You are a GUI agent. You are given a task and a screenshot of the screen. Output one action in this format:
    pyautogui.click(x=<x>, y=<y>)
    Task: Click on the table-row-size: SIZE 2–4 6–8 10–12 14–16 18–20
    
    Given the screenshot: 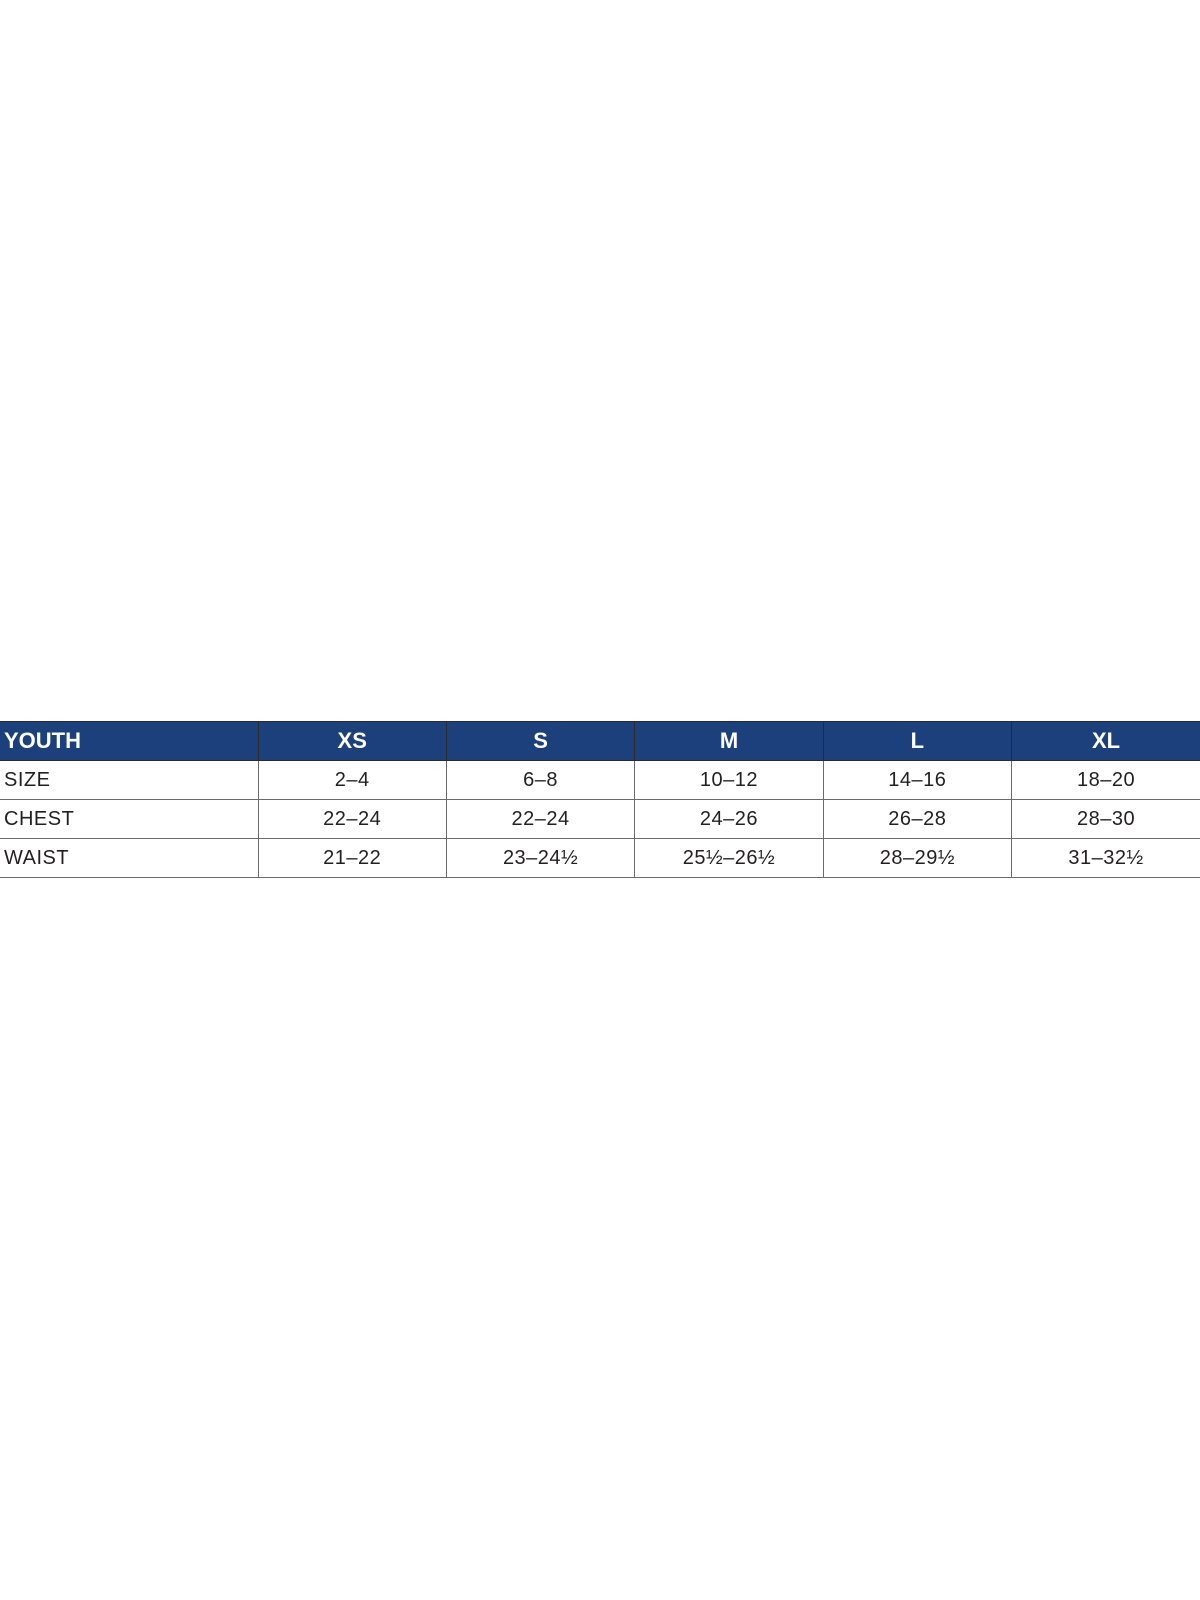 What is the action you would take?
    pyautogui.click(x=600, y=780)
    